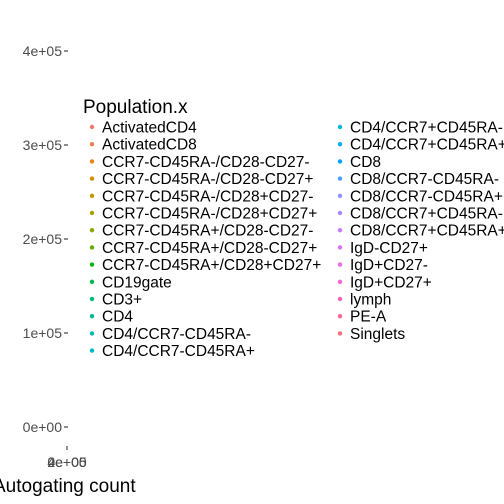  Describe the element at coordinates (209, 214) in the screenshot. I see `legend-label: CCR7-CD45RA-/CD28+CD27+` at that location.